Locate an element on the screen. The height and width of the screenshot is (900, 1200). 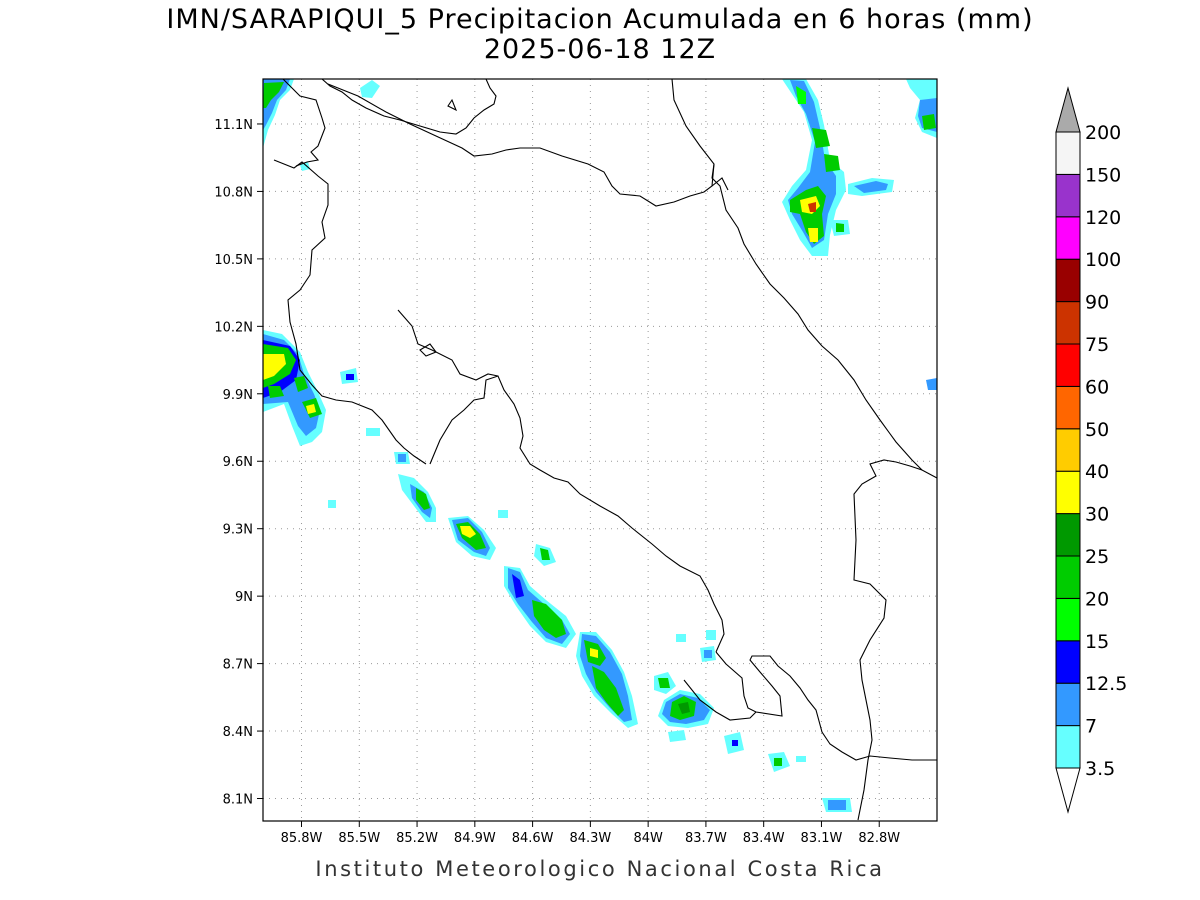
rain-cell-ne-offshore is located at coordinates (871, 187).